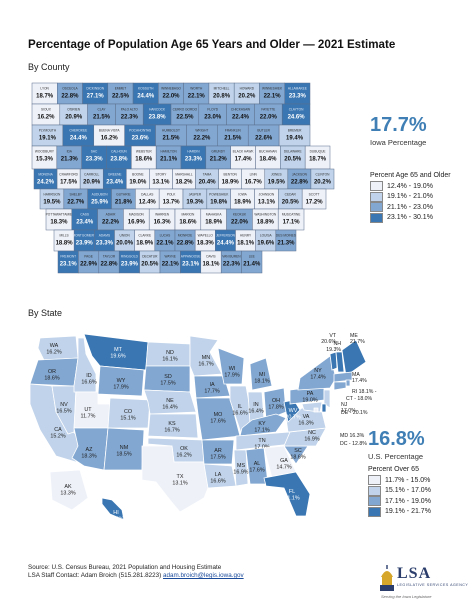 Image resolution: width=474 pixels, height=613 pixels. What do you see at coordinates (185, 118) in the screenshot?
I see `svg-text: 22.5%` at bounding box center [185, 118].